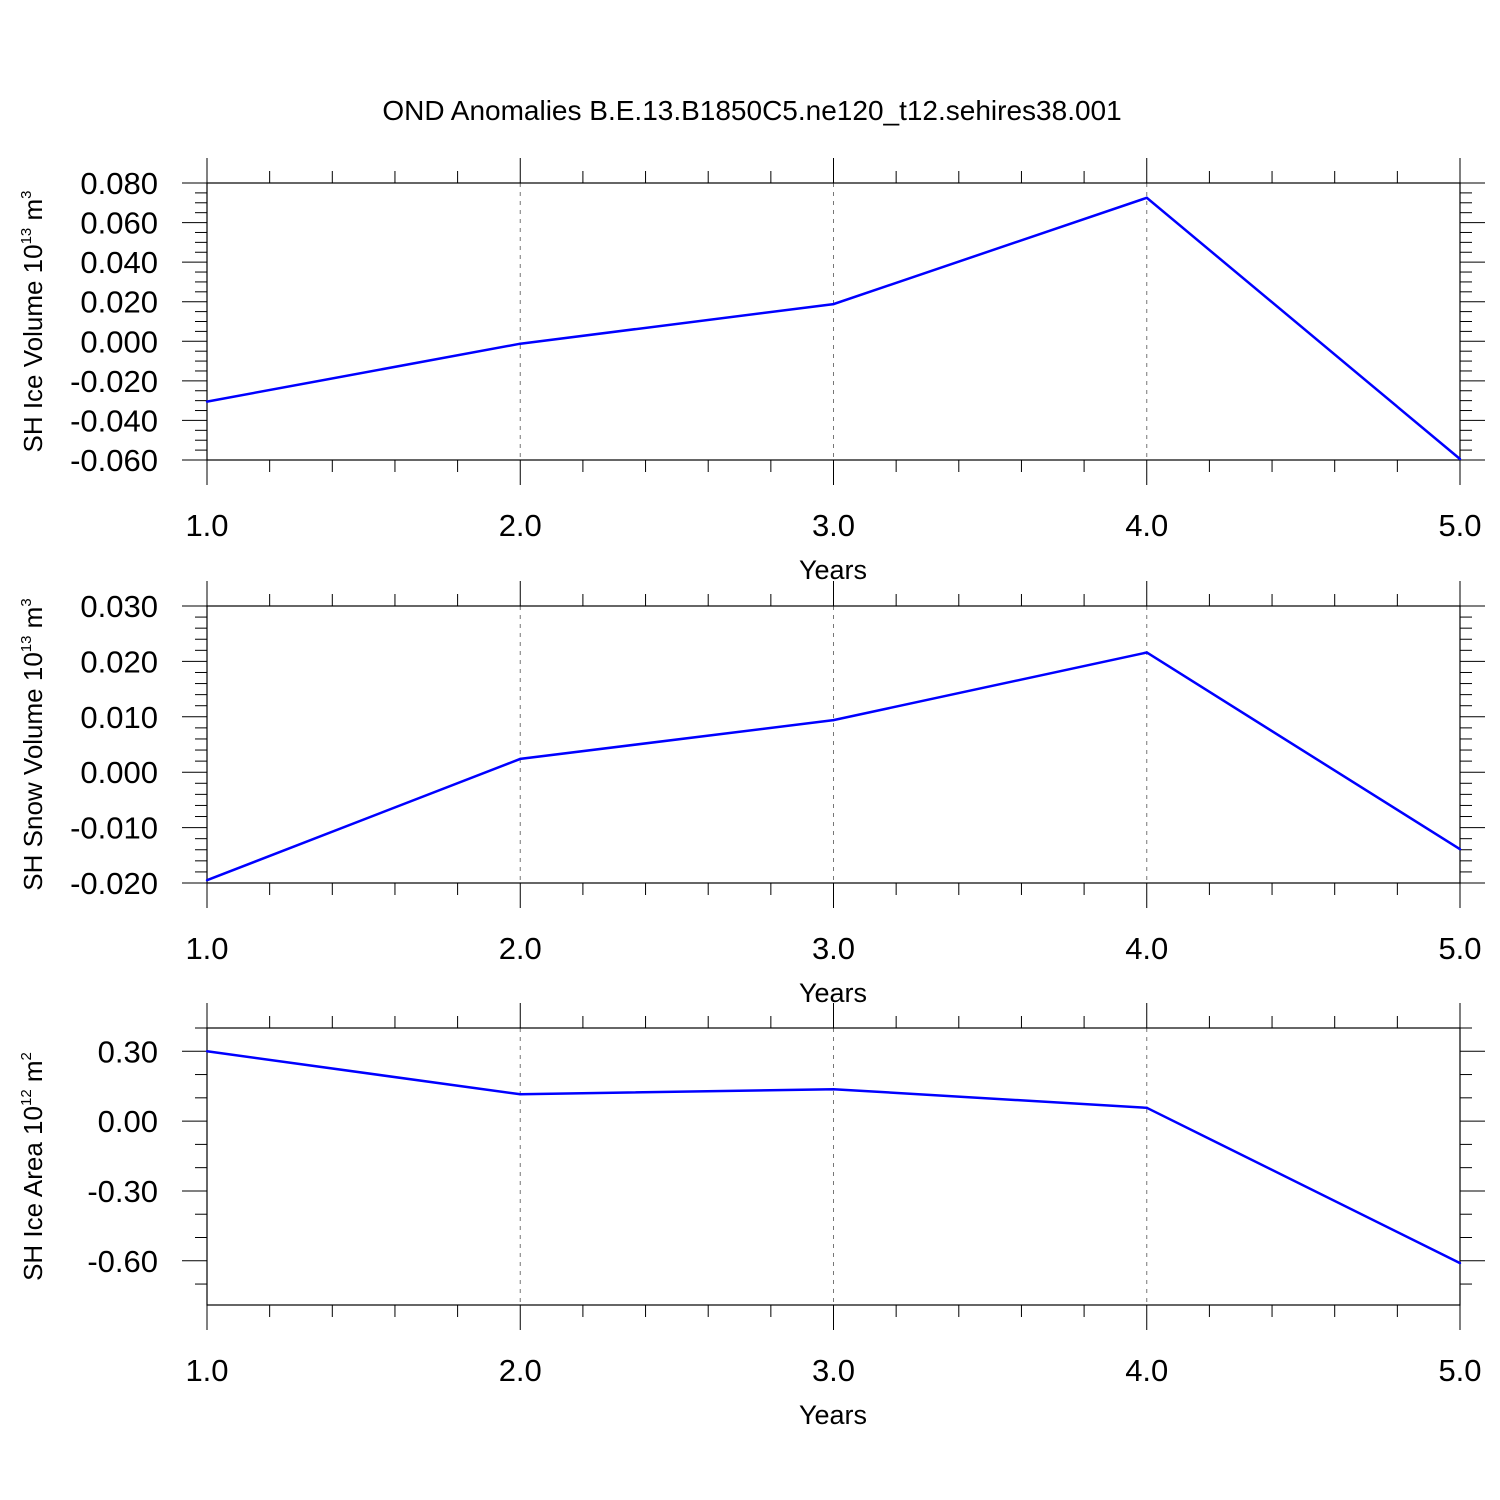 This screenshot has width=1500, height=1500. What do you see at coordinates (114, 828) in the screenshot?
I see `y-tick-label: -0.010` at bounding box center [114, 828].